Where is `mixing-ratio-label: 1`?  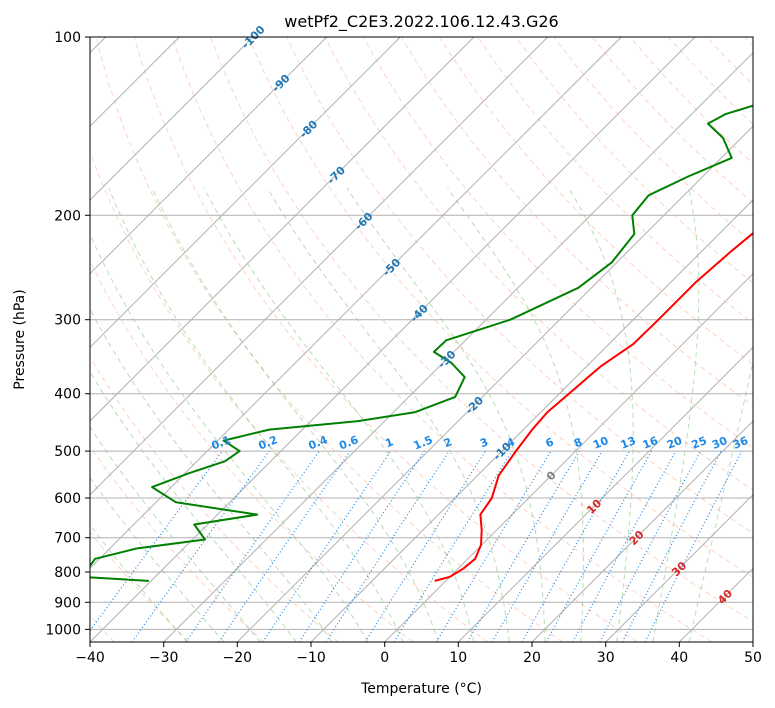
mixing-ratio-label: 1 is located at coordinates (389, 442).